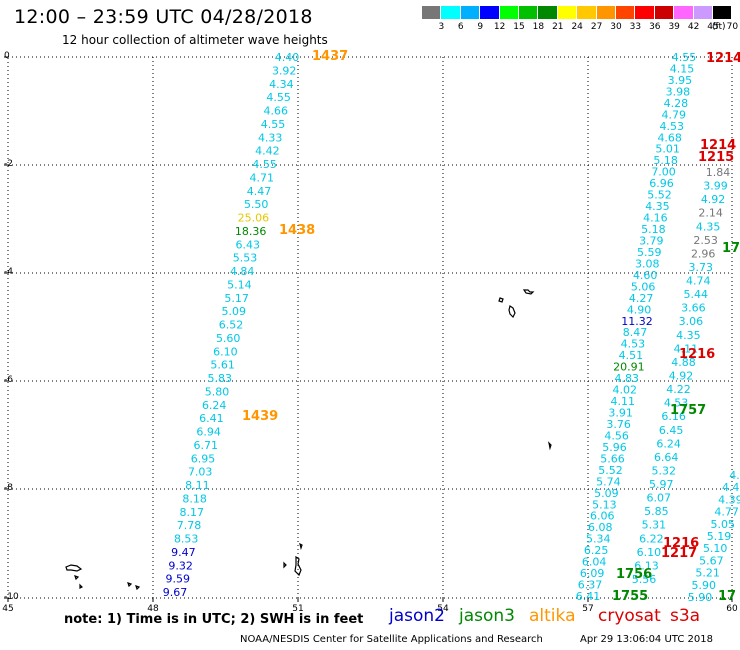 Image resolution: width=740 pixels, height=650 pixels. What do you see at coordinates (248, 244) in the screenshot?
I see `wave-height-label: 6.43` at bounding box center [248, 244].